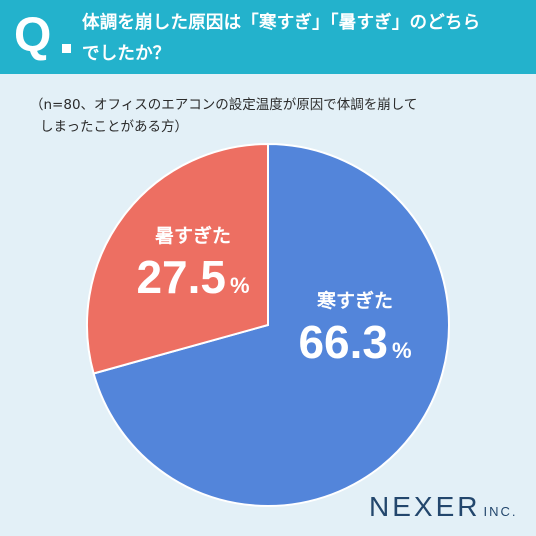 This screenshot has height=536, width=536. Describe the element at coordinates (114, 127) in the screenshot. I see `sample-note-line-2: しまったことがある方）` at that location.